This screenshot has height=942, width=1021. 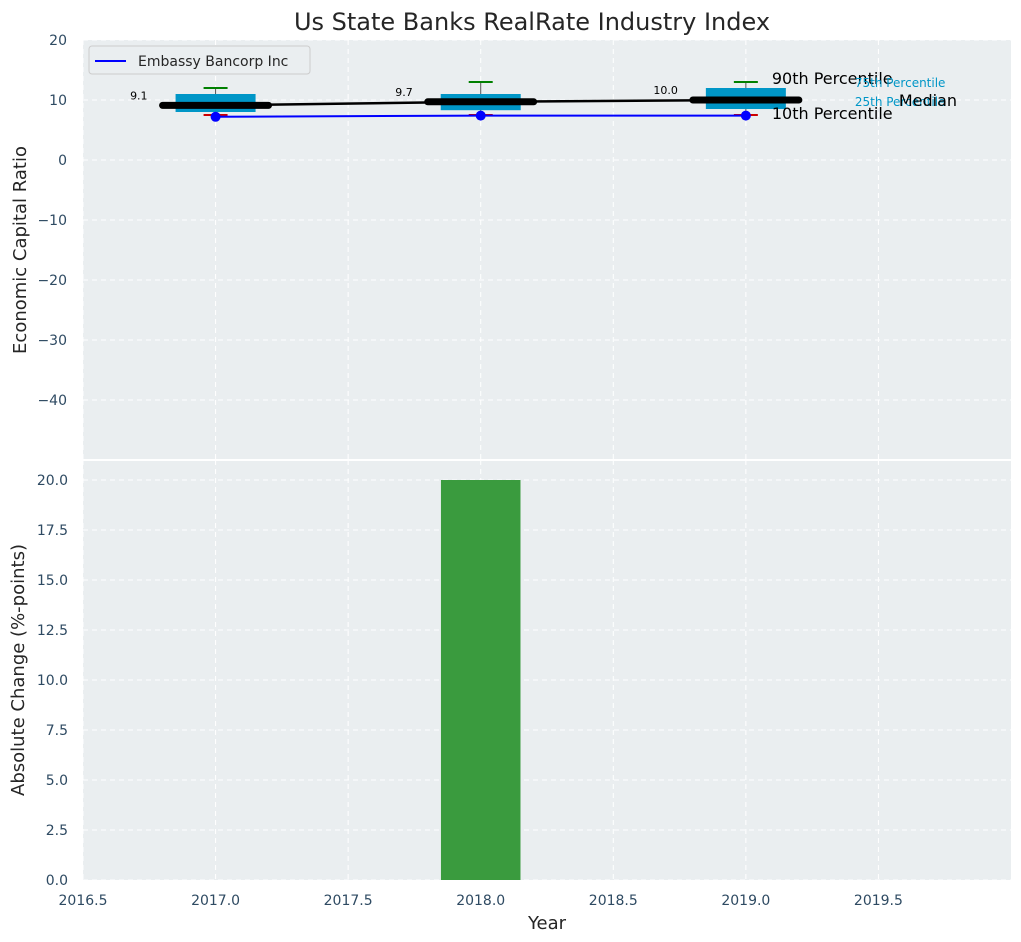 I want to click on top-y-axis-label: Economic Capital Ratio, so click(x=20, y=250).